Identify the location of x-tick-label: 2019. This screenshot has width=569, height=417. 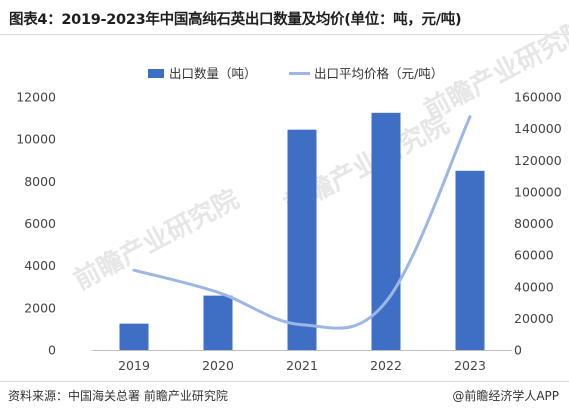
(134, 365).